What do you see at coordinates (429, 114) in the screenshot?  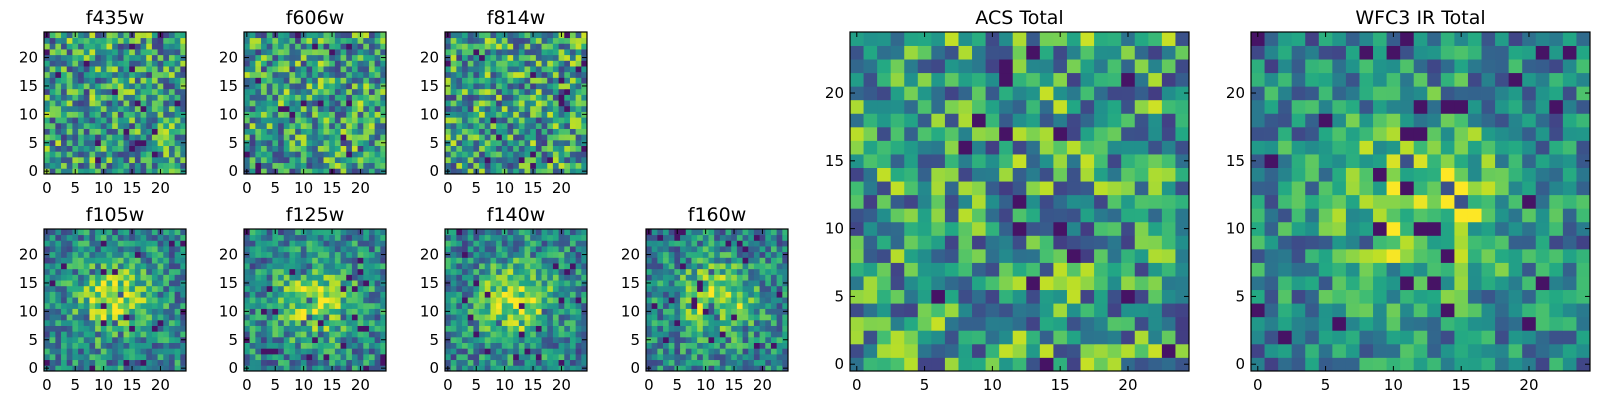 I see `y-tick-label: 10` at bounding box center [429, 114].